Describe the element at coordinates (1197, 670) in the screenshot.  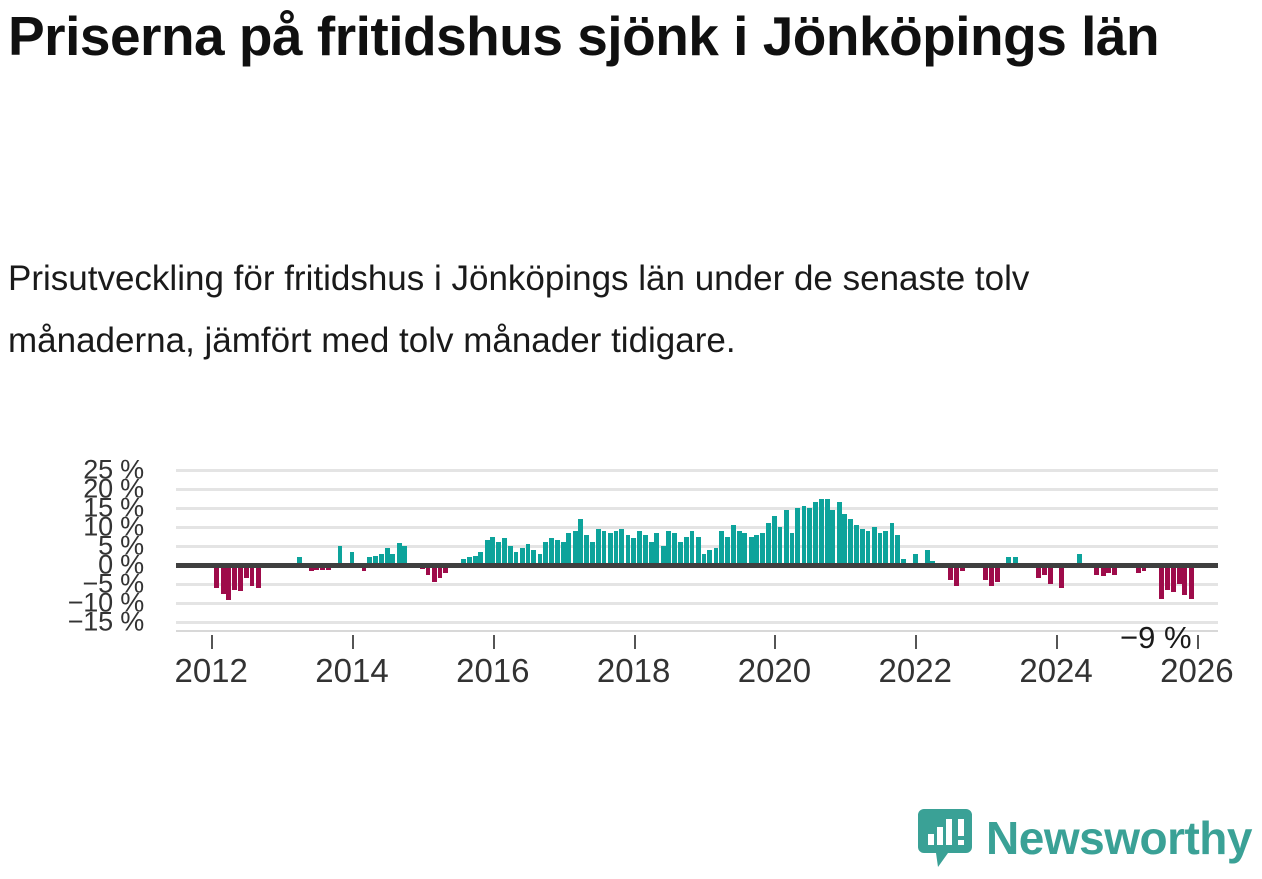
I see `x-axis-tick-label: 2026` at that location.